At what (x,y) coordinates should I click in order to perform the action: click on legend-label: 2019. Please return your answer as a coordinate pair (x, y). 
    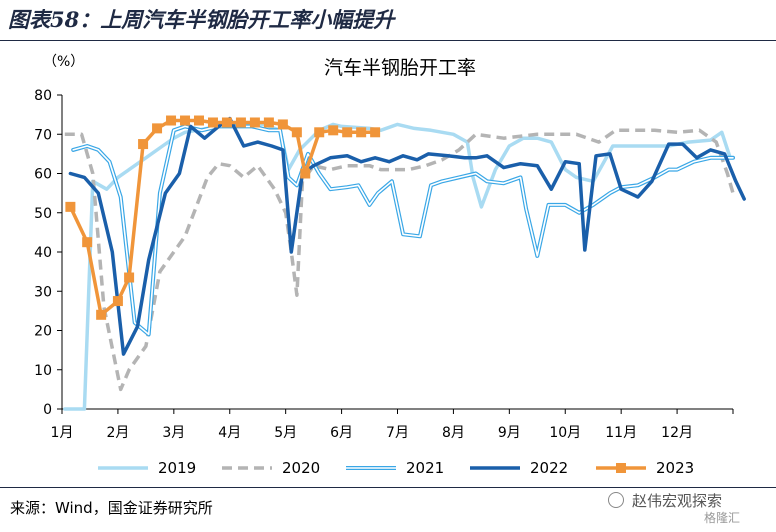
    Looking at the image, I should click on (177, 468).